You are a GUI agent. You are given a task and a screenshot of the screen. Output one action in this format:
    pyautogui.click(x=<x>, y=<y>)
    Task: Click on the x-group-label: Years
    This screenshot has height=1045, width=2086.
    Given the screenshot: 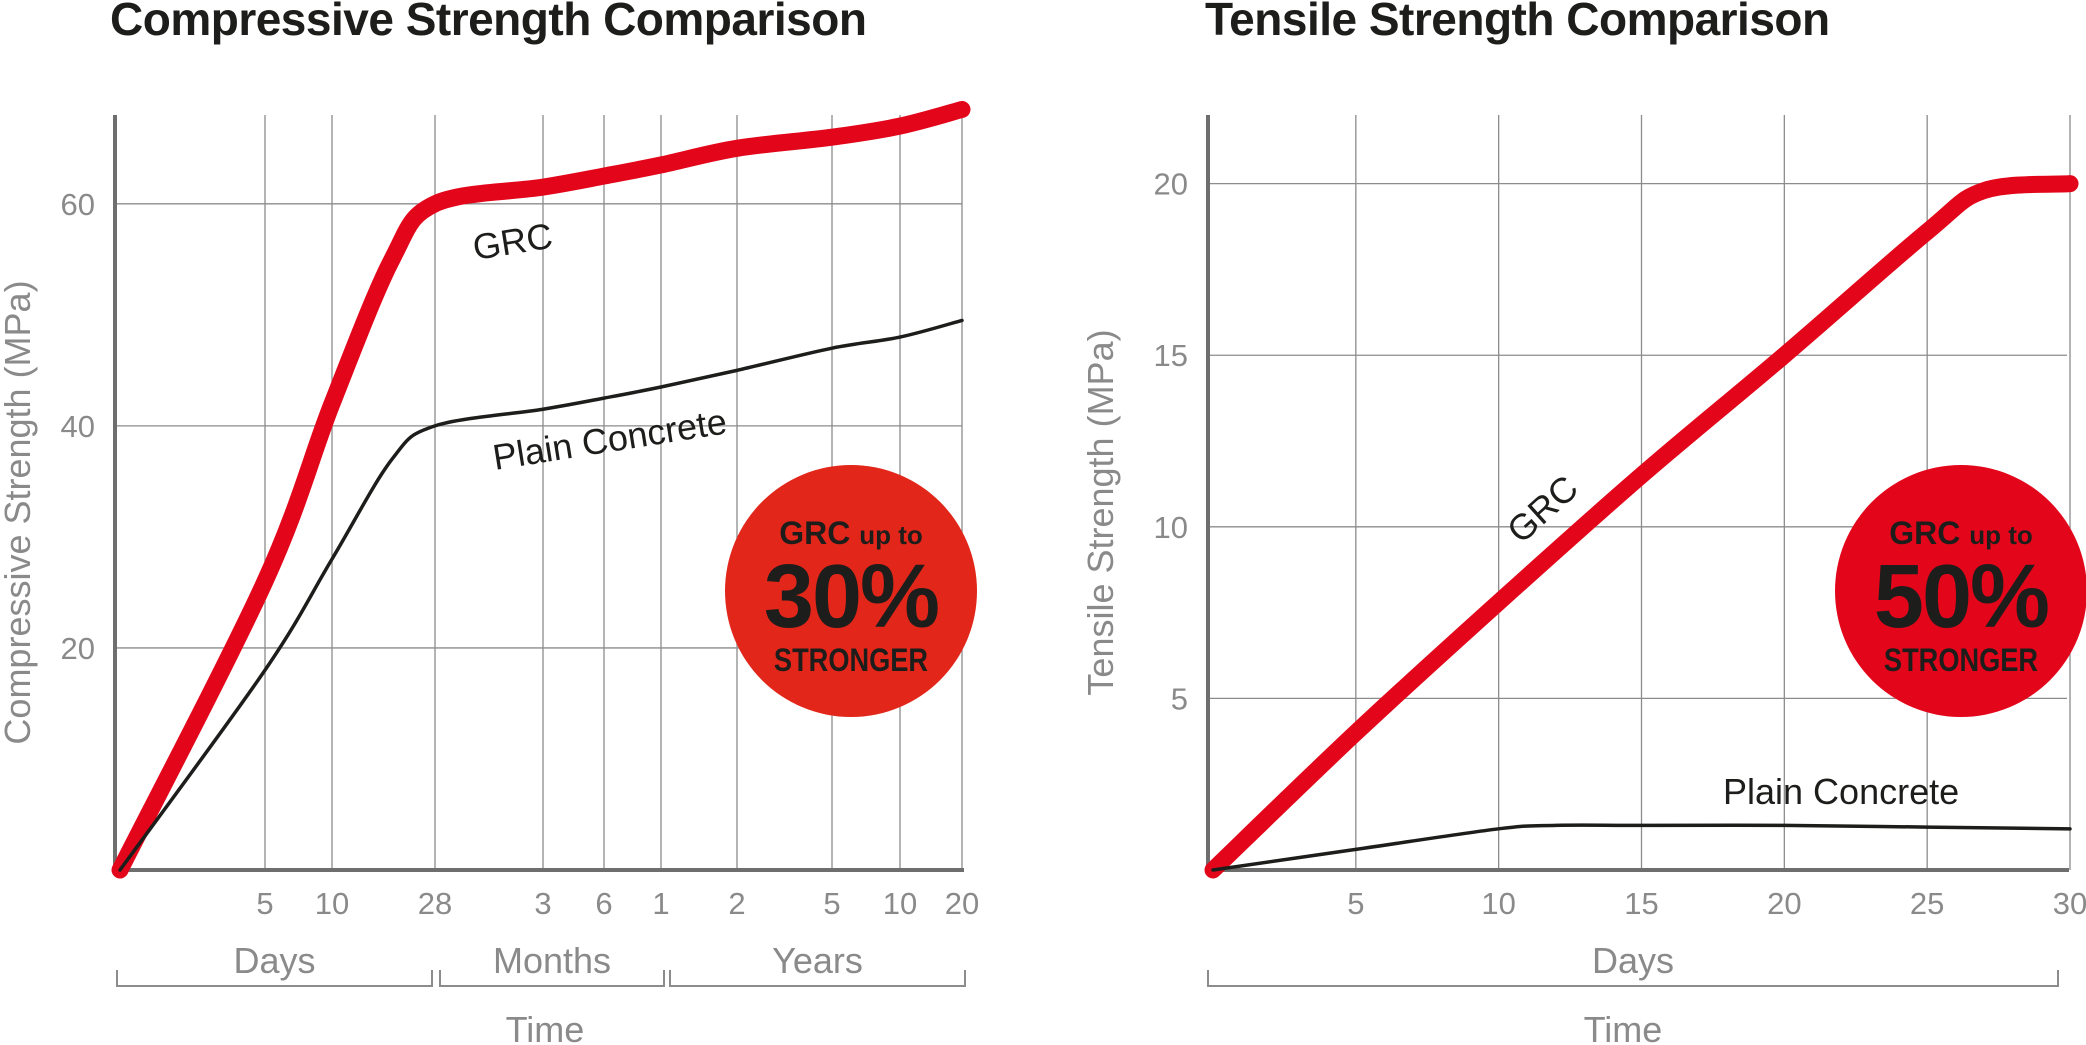 What is the action you would take?
    pyautogui.click(x=817, y=960)
    